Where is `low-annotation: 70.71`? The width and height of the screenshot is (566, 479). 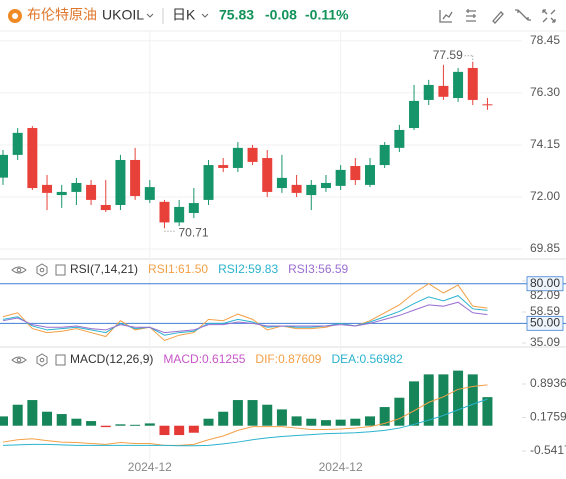
low-annotation: 70.71 is located at coordinates (193, 232).